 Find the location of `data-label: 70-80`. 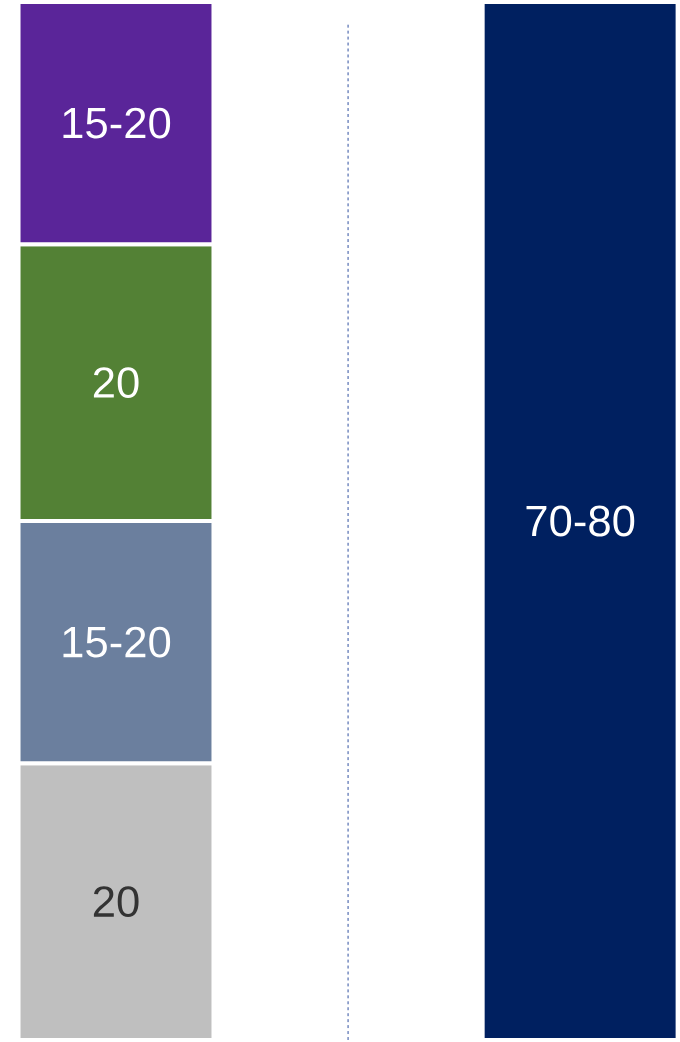

data-label: 70-80 is located at coordinates (580, 521).